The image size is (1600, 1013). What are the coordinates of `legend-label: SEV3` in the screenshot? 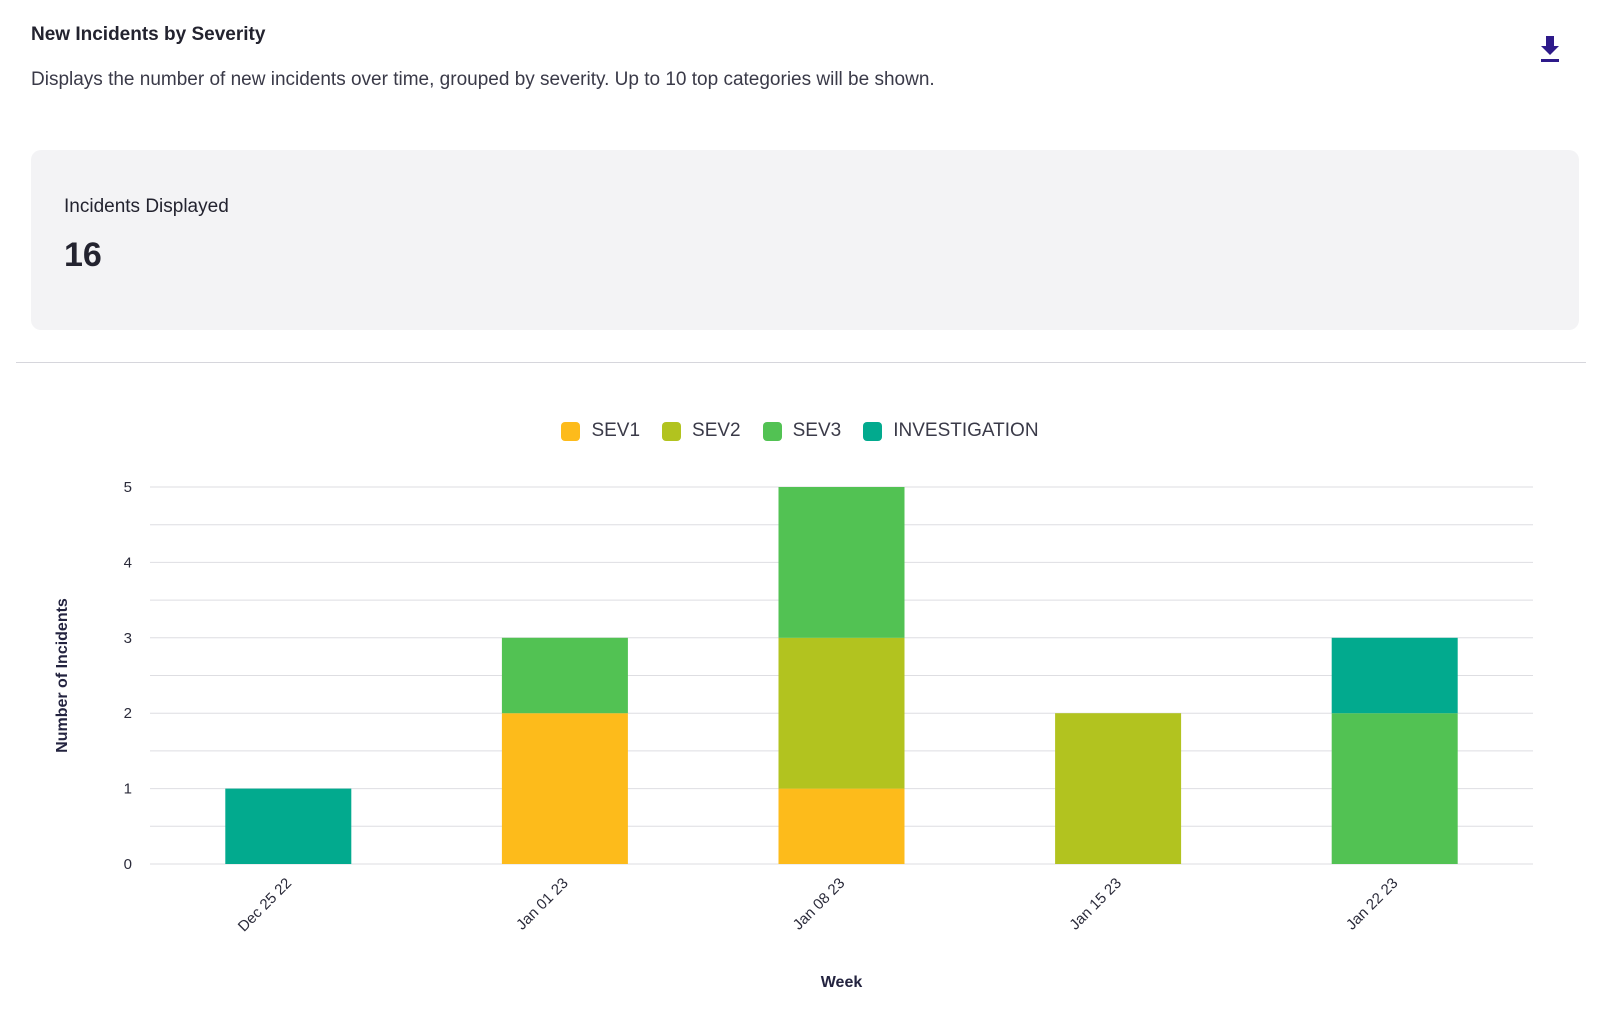 It's located at (817, 430).